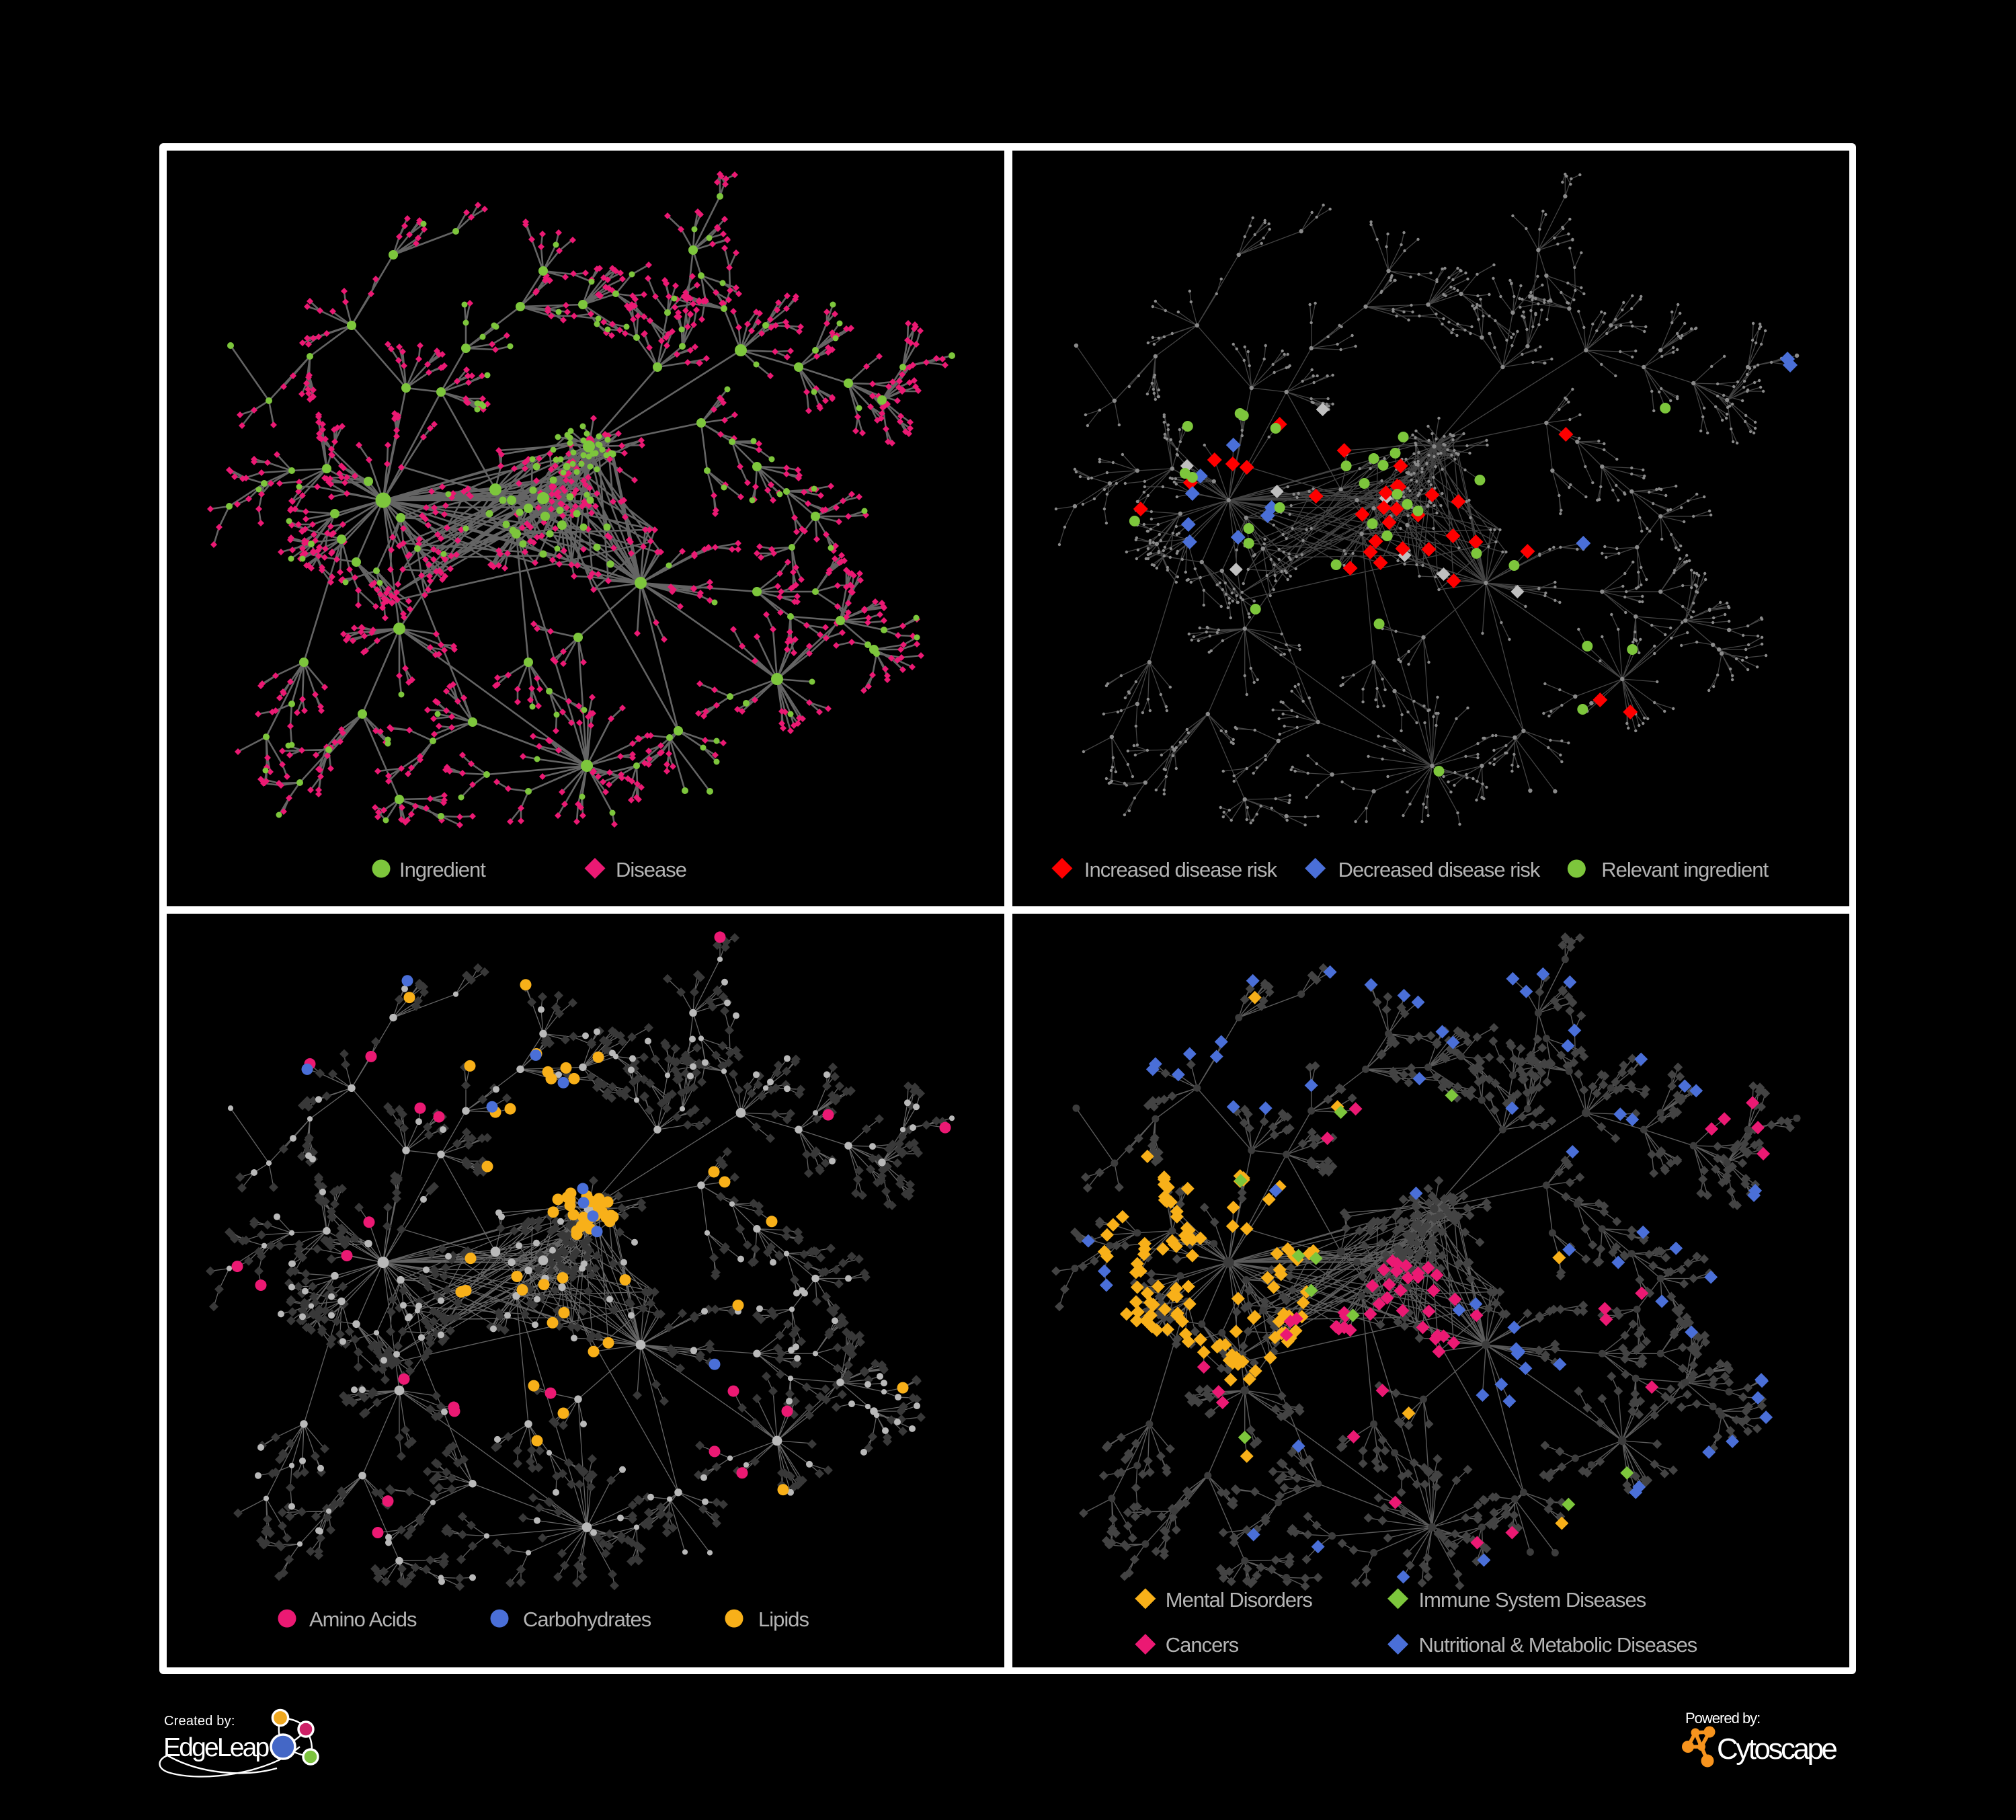  Describe the element at coordinates (1239, 1600) in the screenshot. I see `svg-text: Mental Disorders` at that location.